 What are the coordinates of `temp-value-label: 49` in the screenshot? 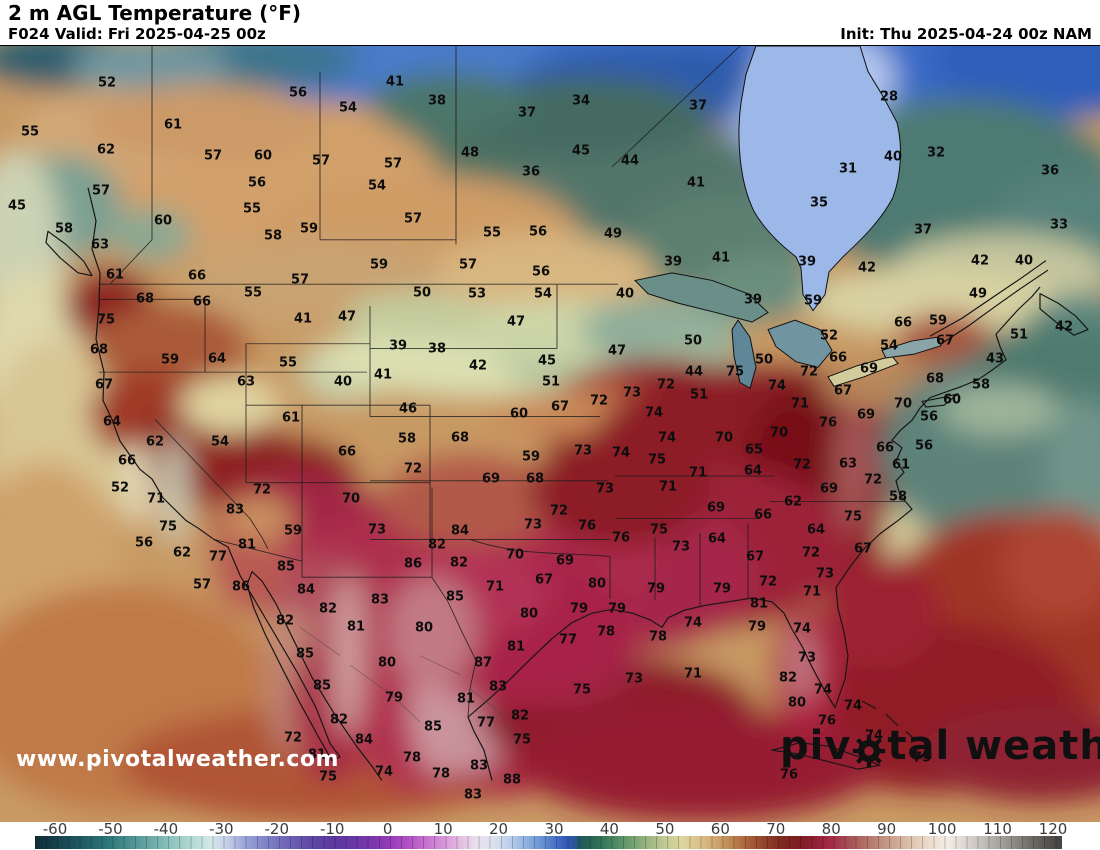 It's located at (978, 294).